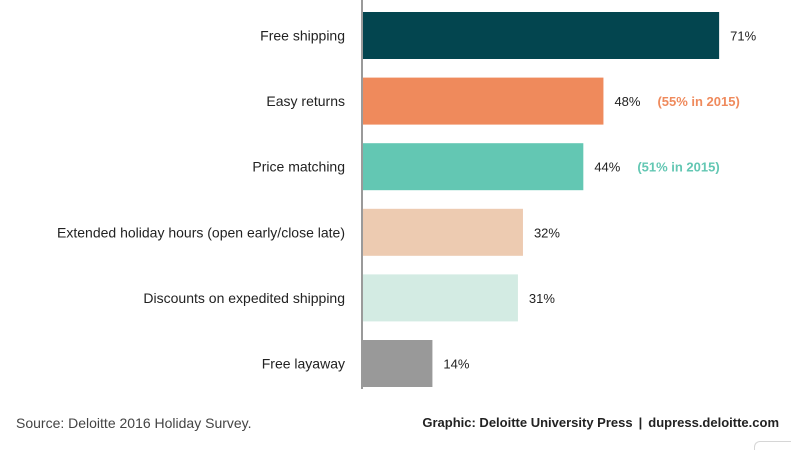 Image resolution: width=791 pixels, height=450 pixels. What do you see at coordinates (298, 167) in the screenshot?
I see `category-label: Price matching` at bounding box center [298, 167].